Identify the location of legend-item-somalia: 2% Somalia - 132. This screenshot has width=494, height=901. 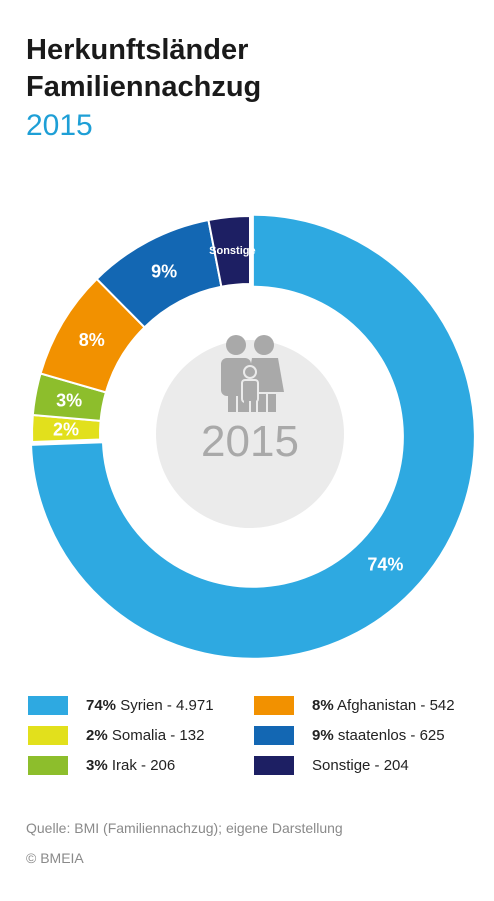
(116, 735).